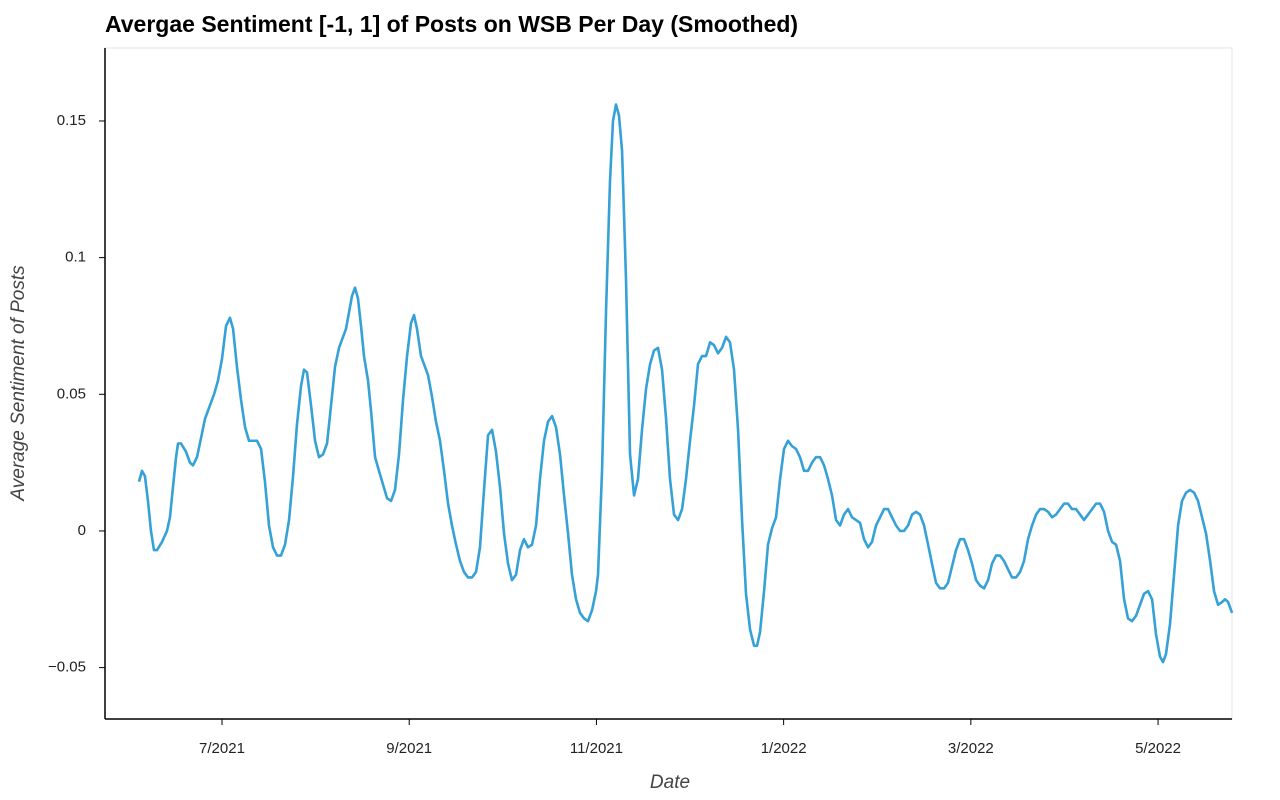 Image resolution: width=1280 pixels, height=800 pixels. Describe the element at coordinates (1158, 748) in the screenshot. I see `x-tick-label: 5/2022` at that location.